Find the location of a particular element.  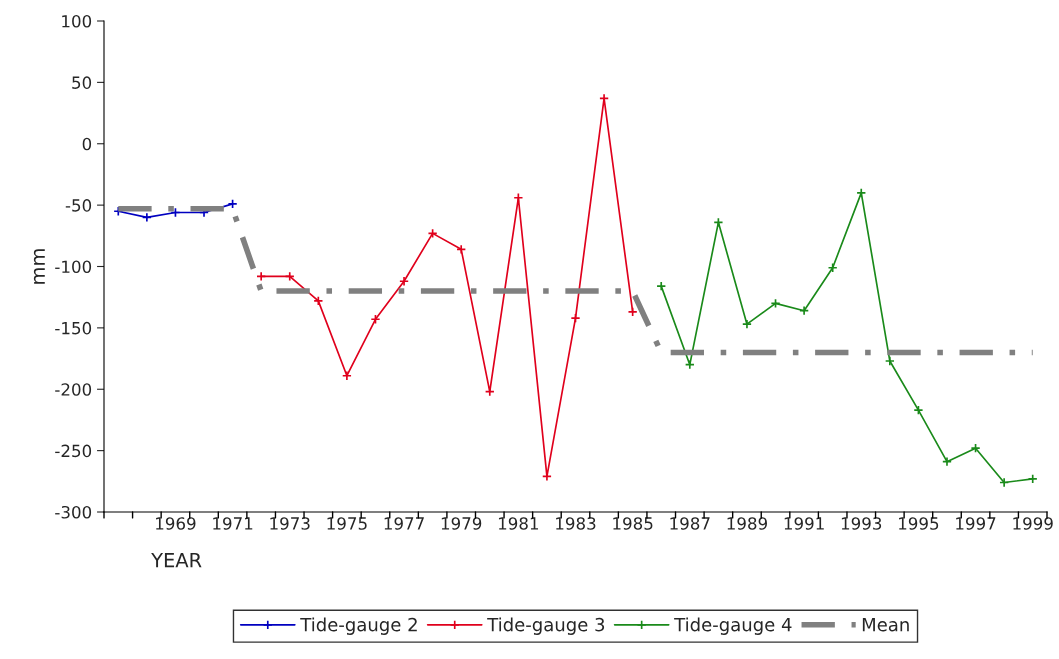

legend-label: Tide-gauge 3 is located at coordinates (546, 626).